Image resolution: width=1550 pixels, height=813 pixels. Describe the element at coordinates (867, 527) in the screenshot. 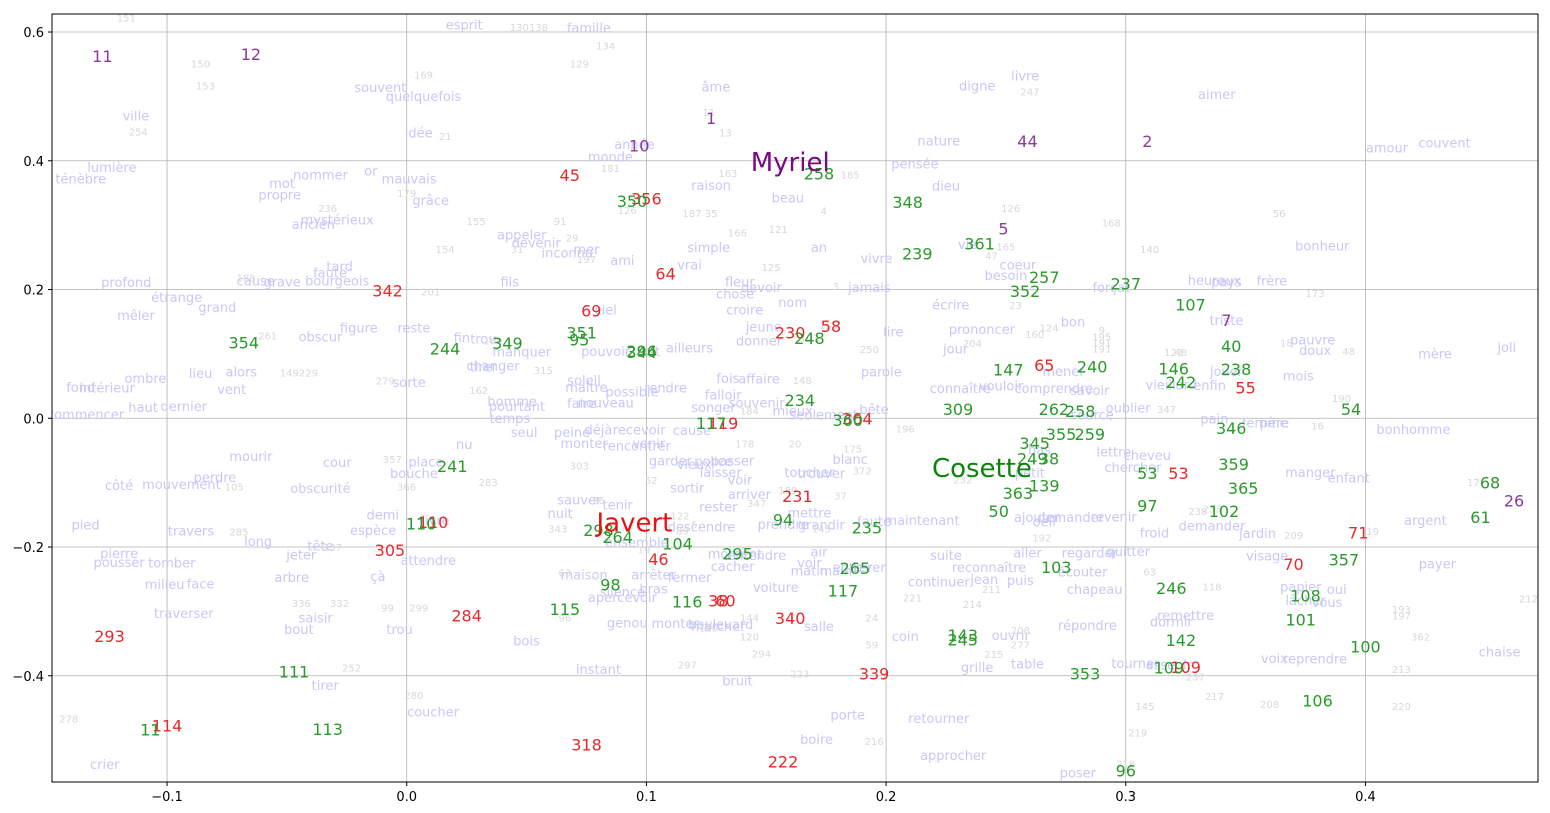

I see `point-label: 235` at that location.